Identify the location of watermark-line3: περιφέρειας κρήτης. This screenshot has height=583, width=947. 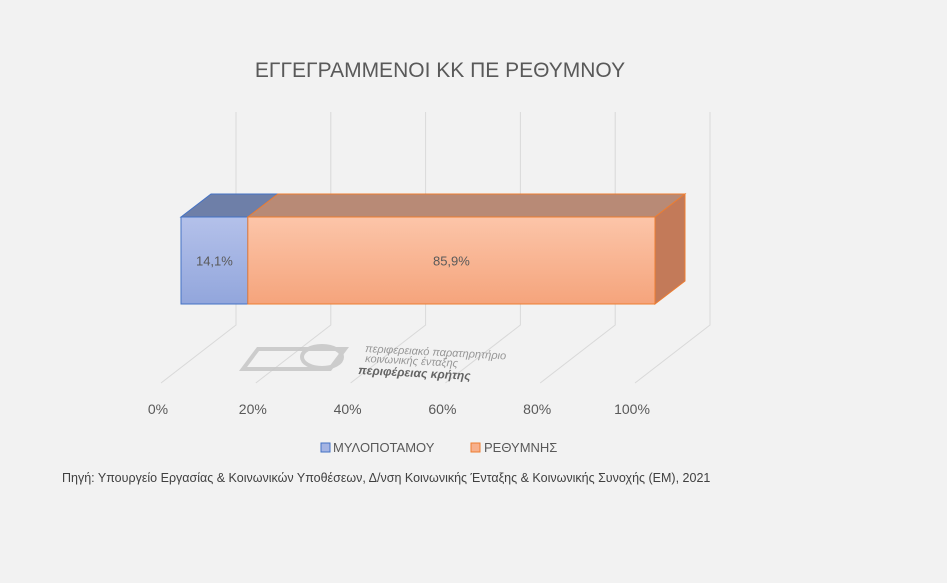
(415, 373).